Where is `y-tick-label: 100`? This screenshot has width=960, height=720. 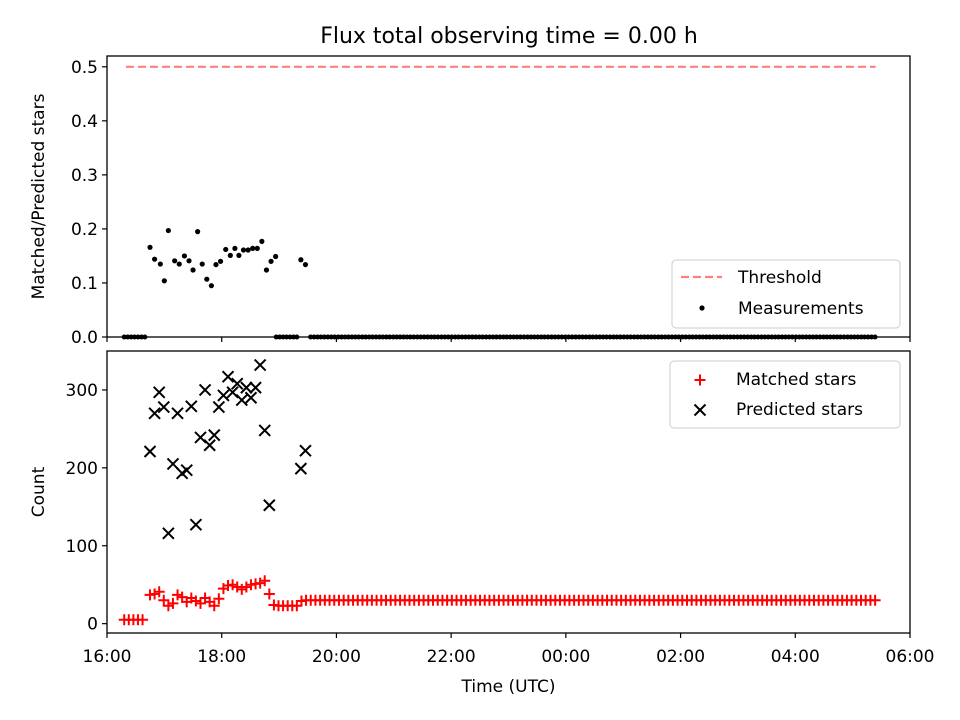 y-tick-label: 100 is located at coordinates (82, 547).